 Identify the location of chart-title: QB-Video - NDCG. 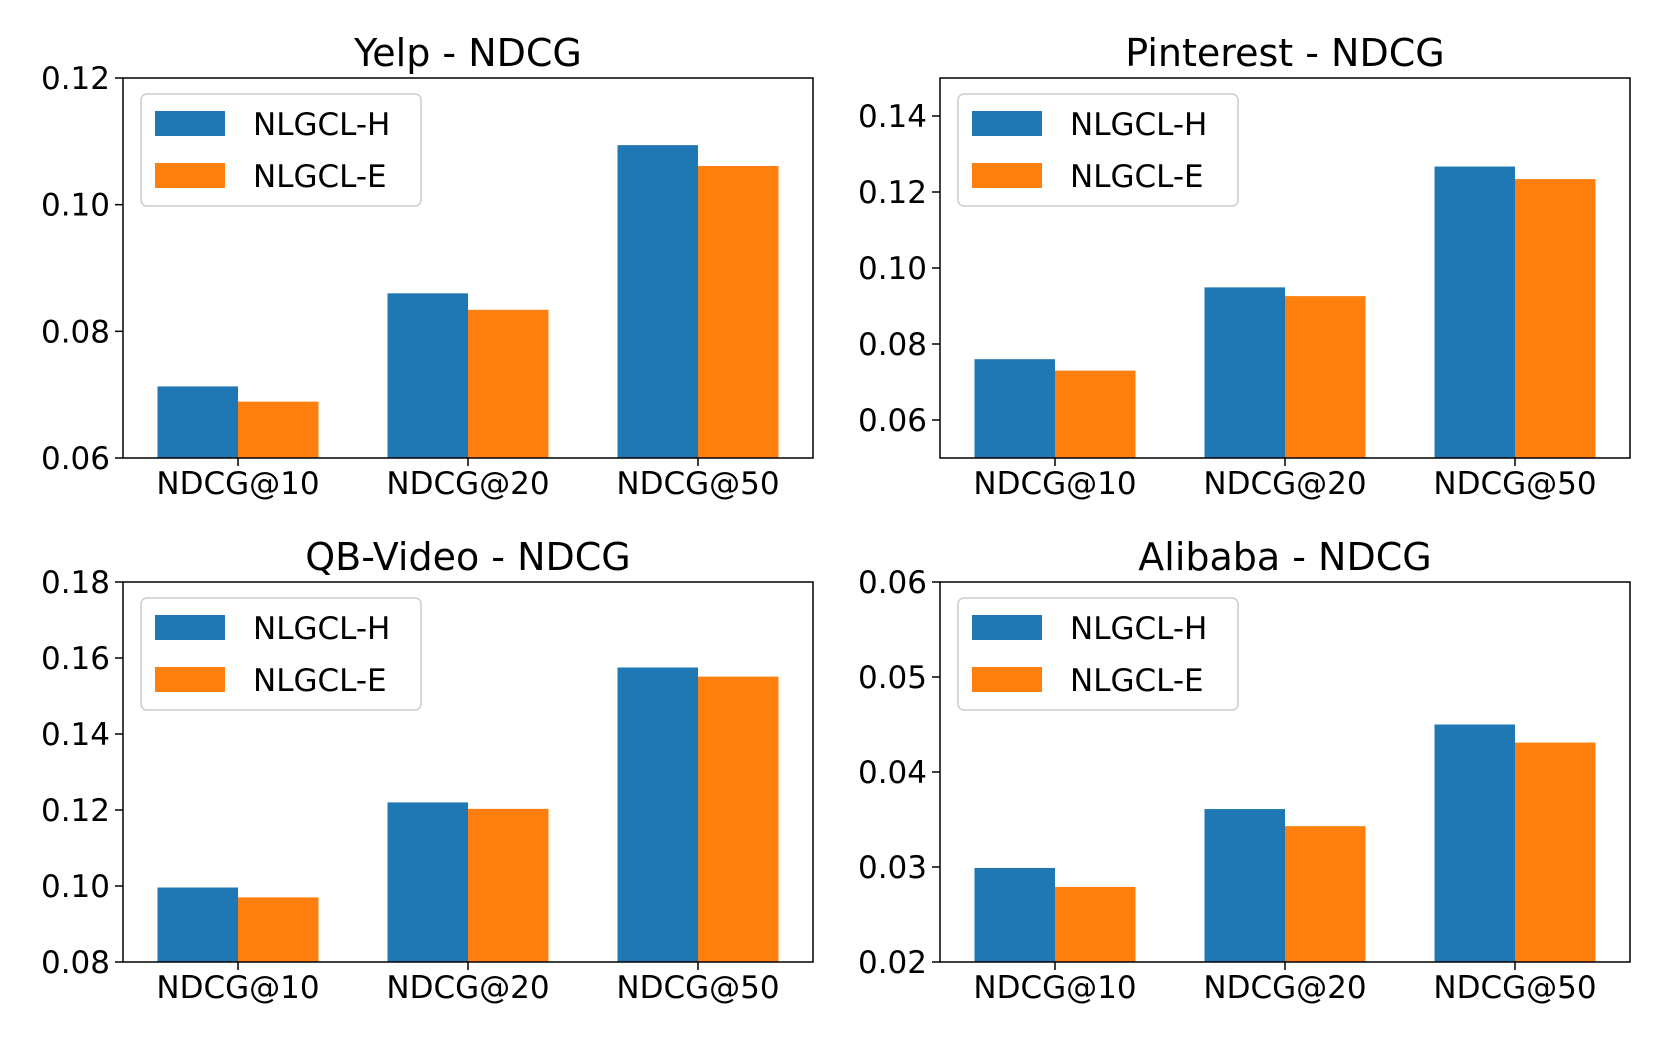
(467, 557).